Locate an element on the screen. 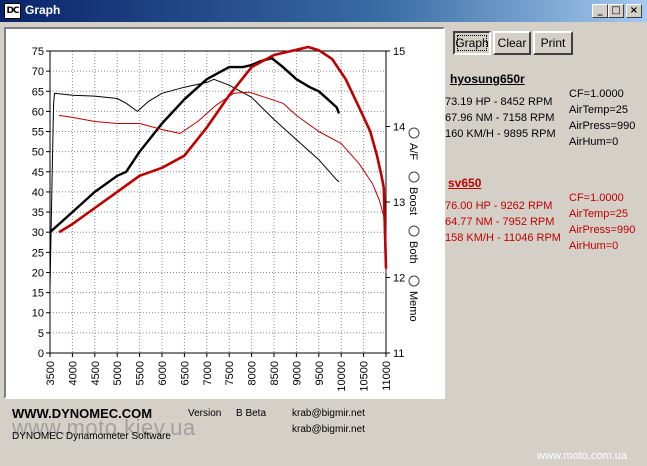 This screenshot has width=647, height=466. y-tick-label-left: 20 is located at coordinates (38, 273).